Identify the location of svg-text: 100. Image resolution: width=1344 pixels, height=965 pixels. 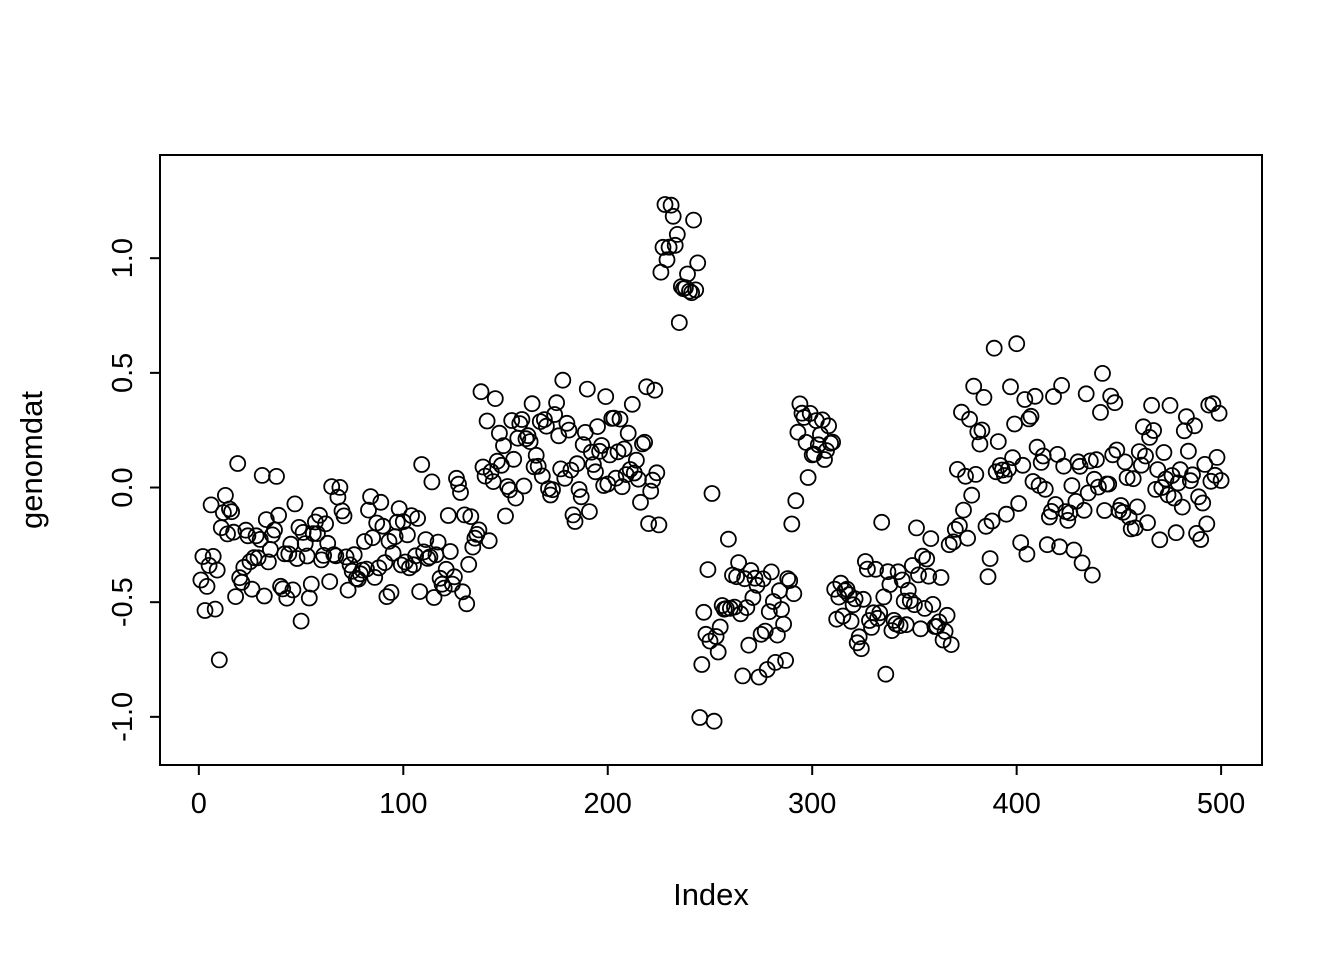
(403, 804).